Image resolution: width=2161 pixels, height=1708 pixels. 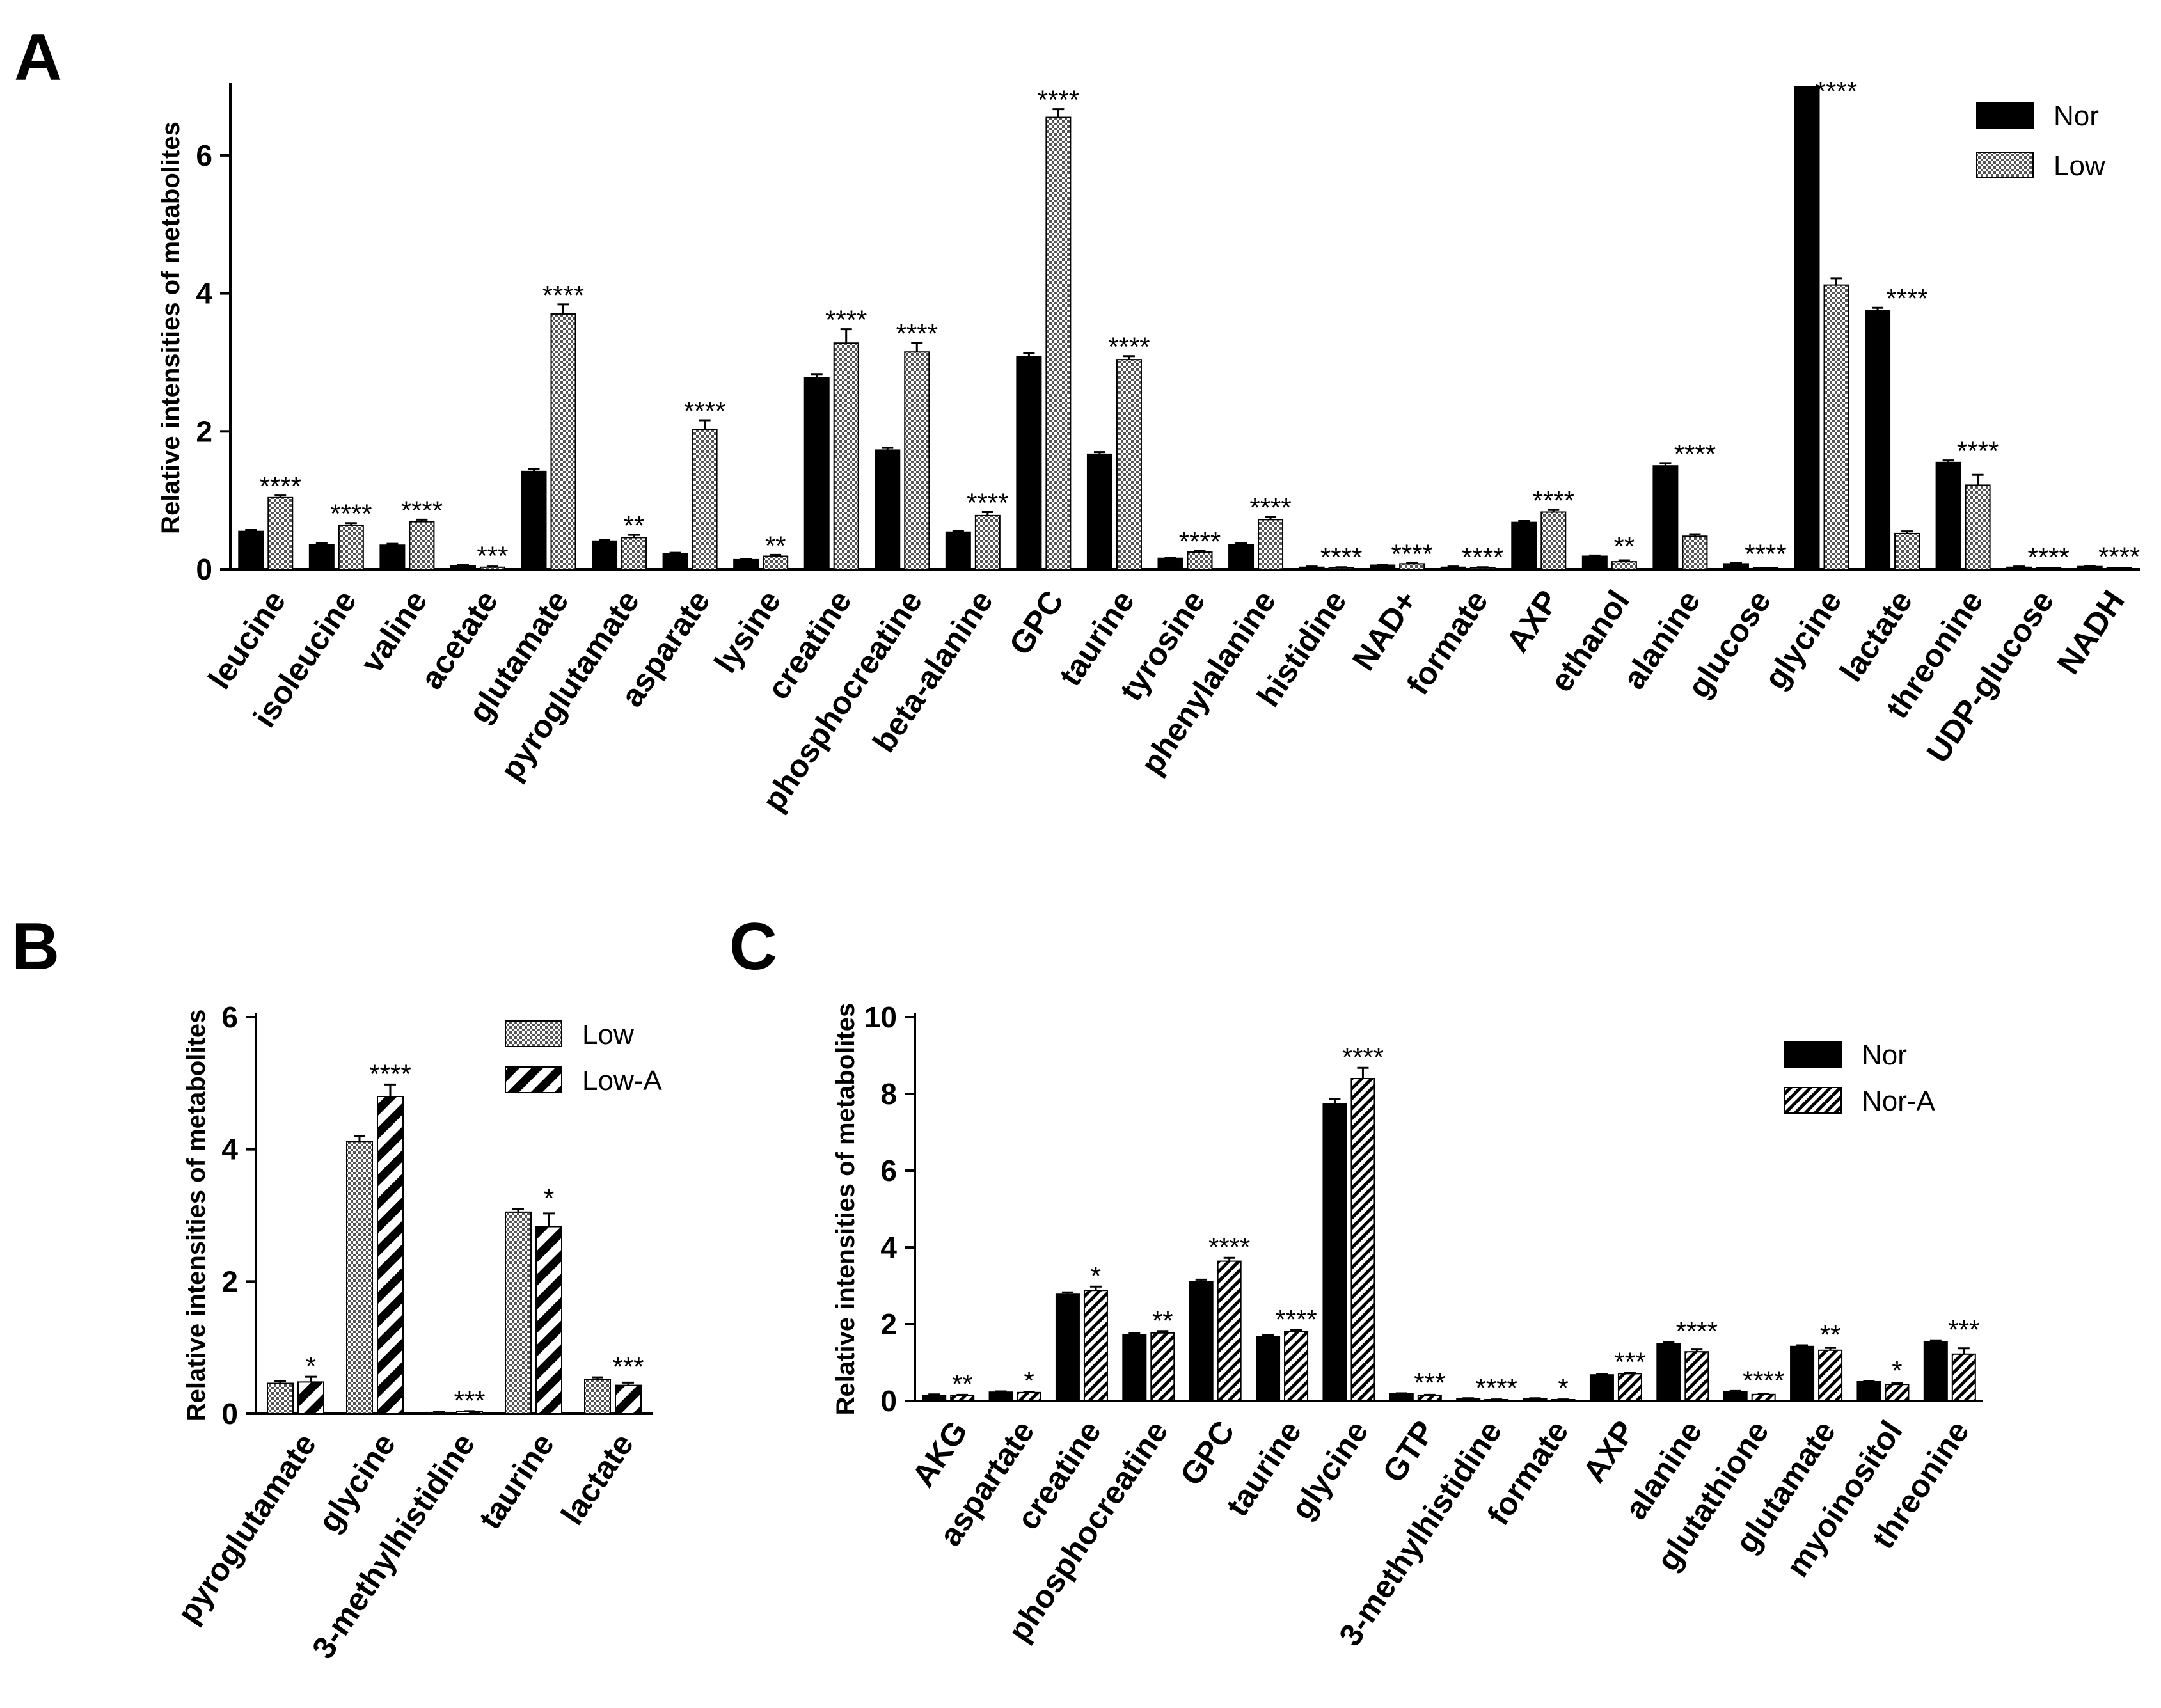 What do you see at coordinates (1697, 1332) in the screenshot?
I see `panel-c-significance-alanine: ****` at bounding box center [1697, 1332].